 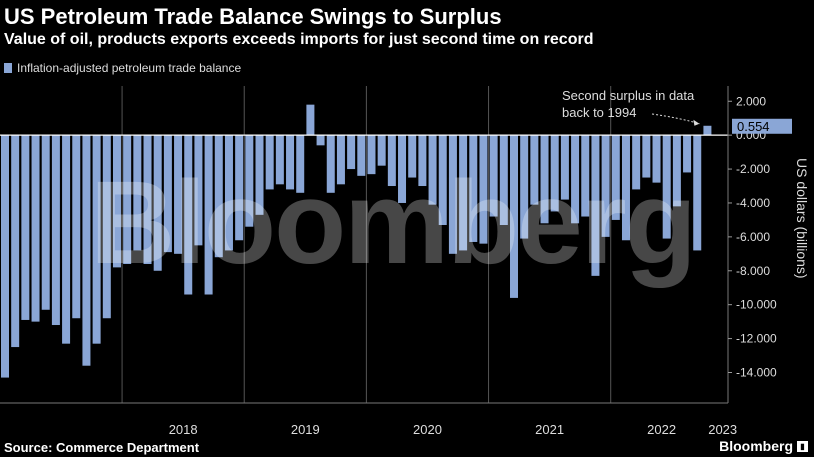 What do you see at coordinates (628, 95) in the screenshot?
I see `annotation-text: Second surplus in data` at bounding box center [628, 95].